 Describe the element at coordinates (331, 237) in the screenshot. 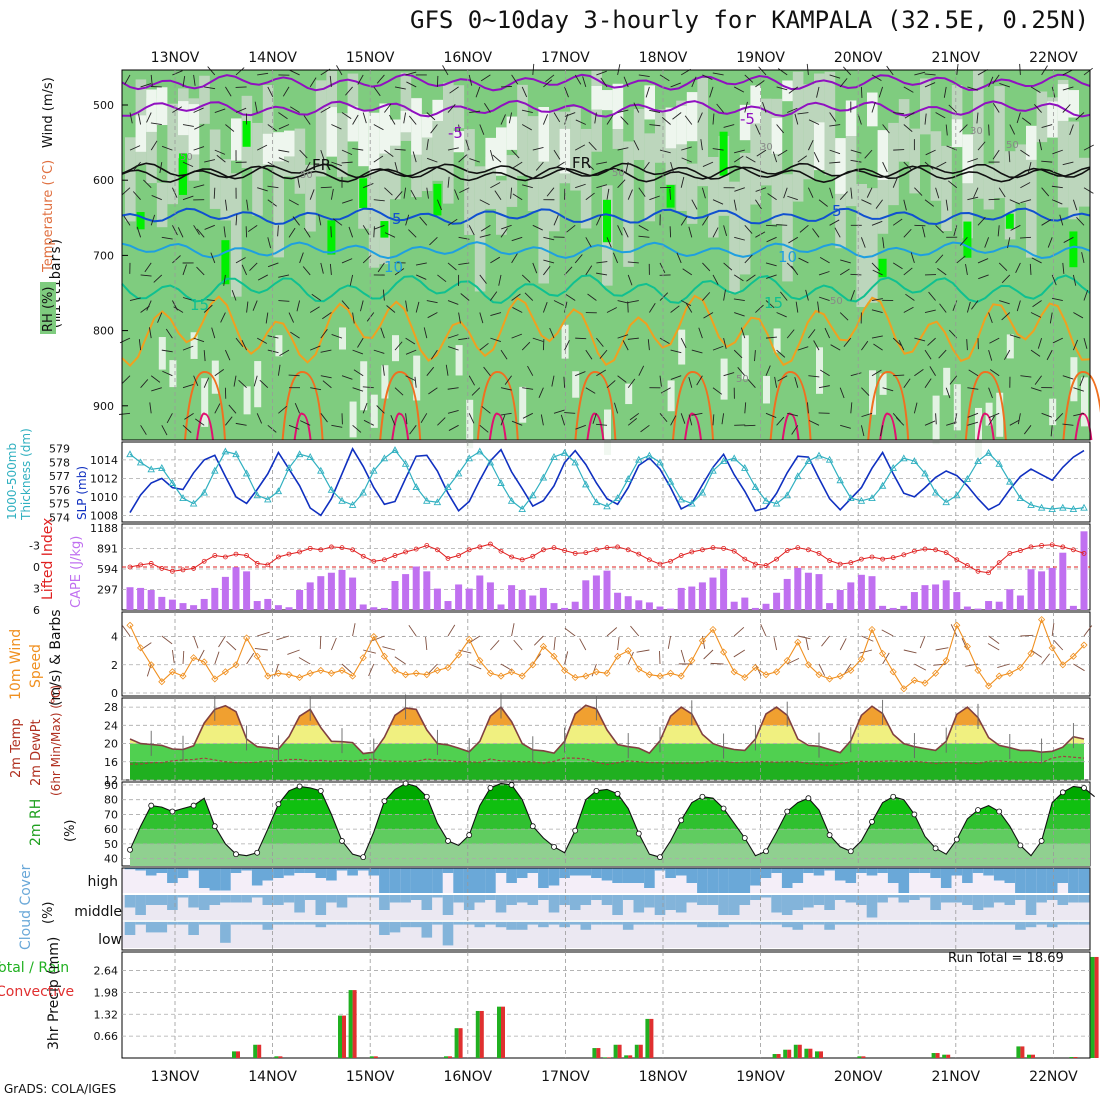

I see `rh-moist-band` at that location.